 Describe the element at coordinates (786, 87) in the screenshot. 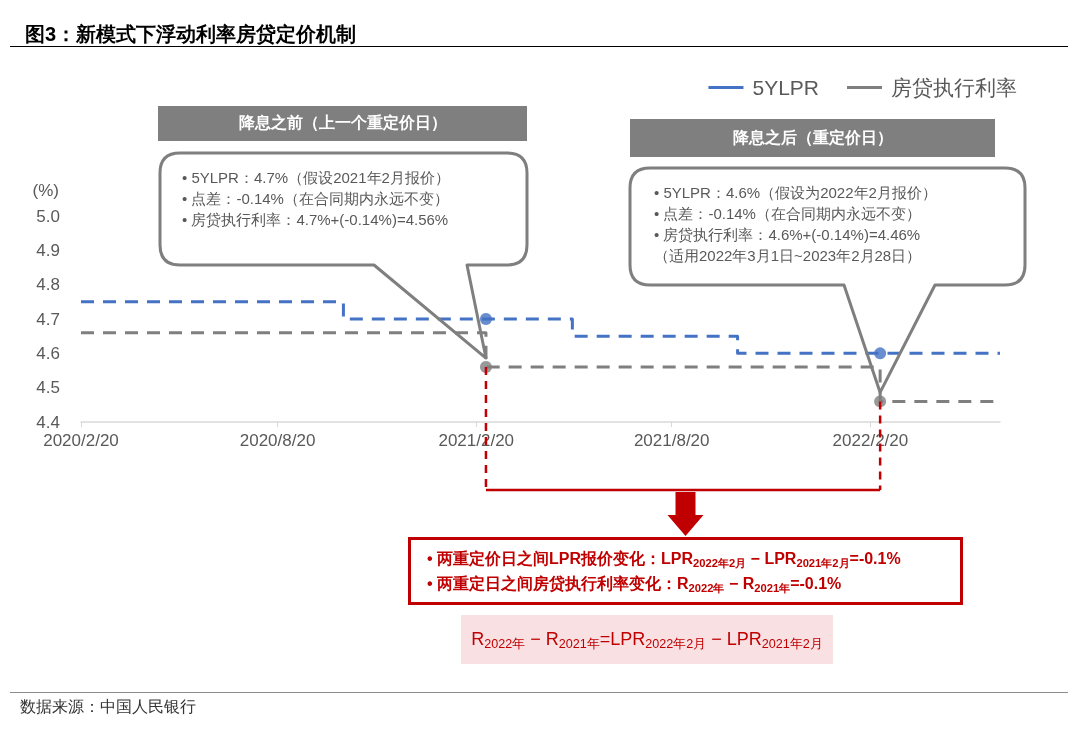

I see `legend-label: 5YLPR` at that location.